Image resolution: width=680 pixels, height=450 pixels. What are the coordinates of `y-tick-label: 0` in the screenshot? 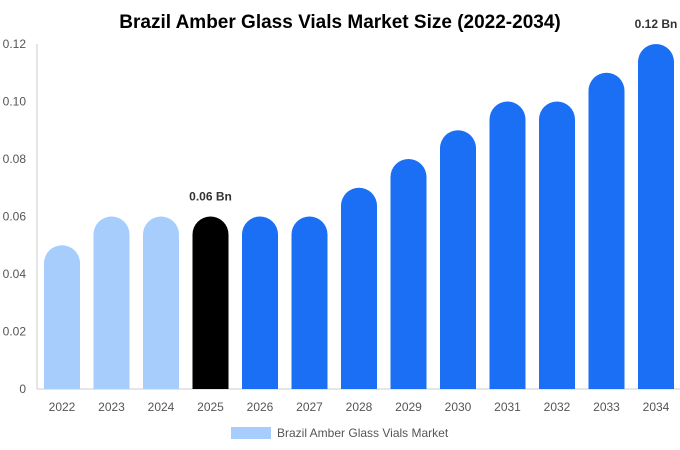 It's located at (22, 389).